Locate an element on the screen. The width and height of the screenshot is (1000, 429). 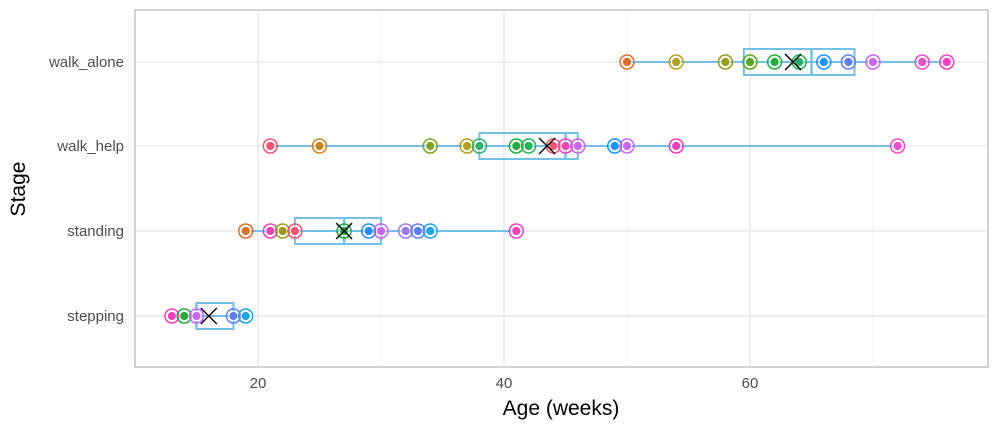
stage-stepping is located at coordinates (209, 316).